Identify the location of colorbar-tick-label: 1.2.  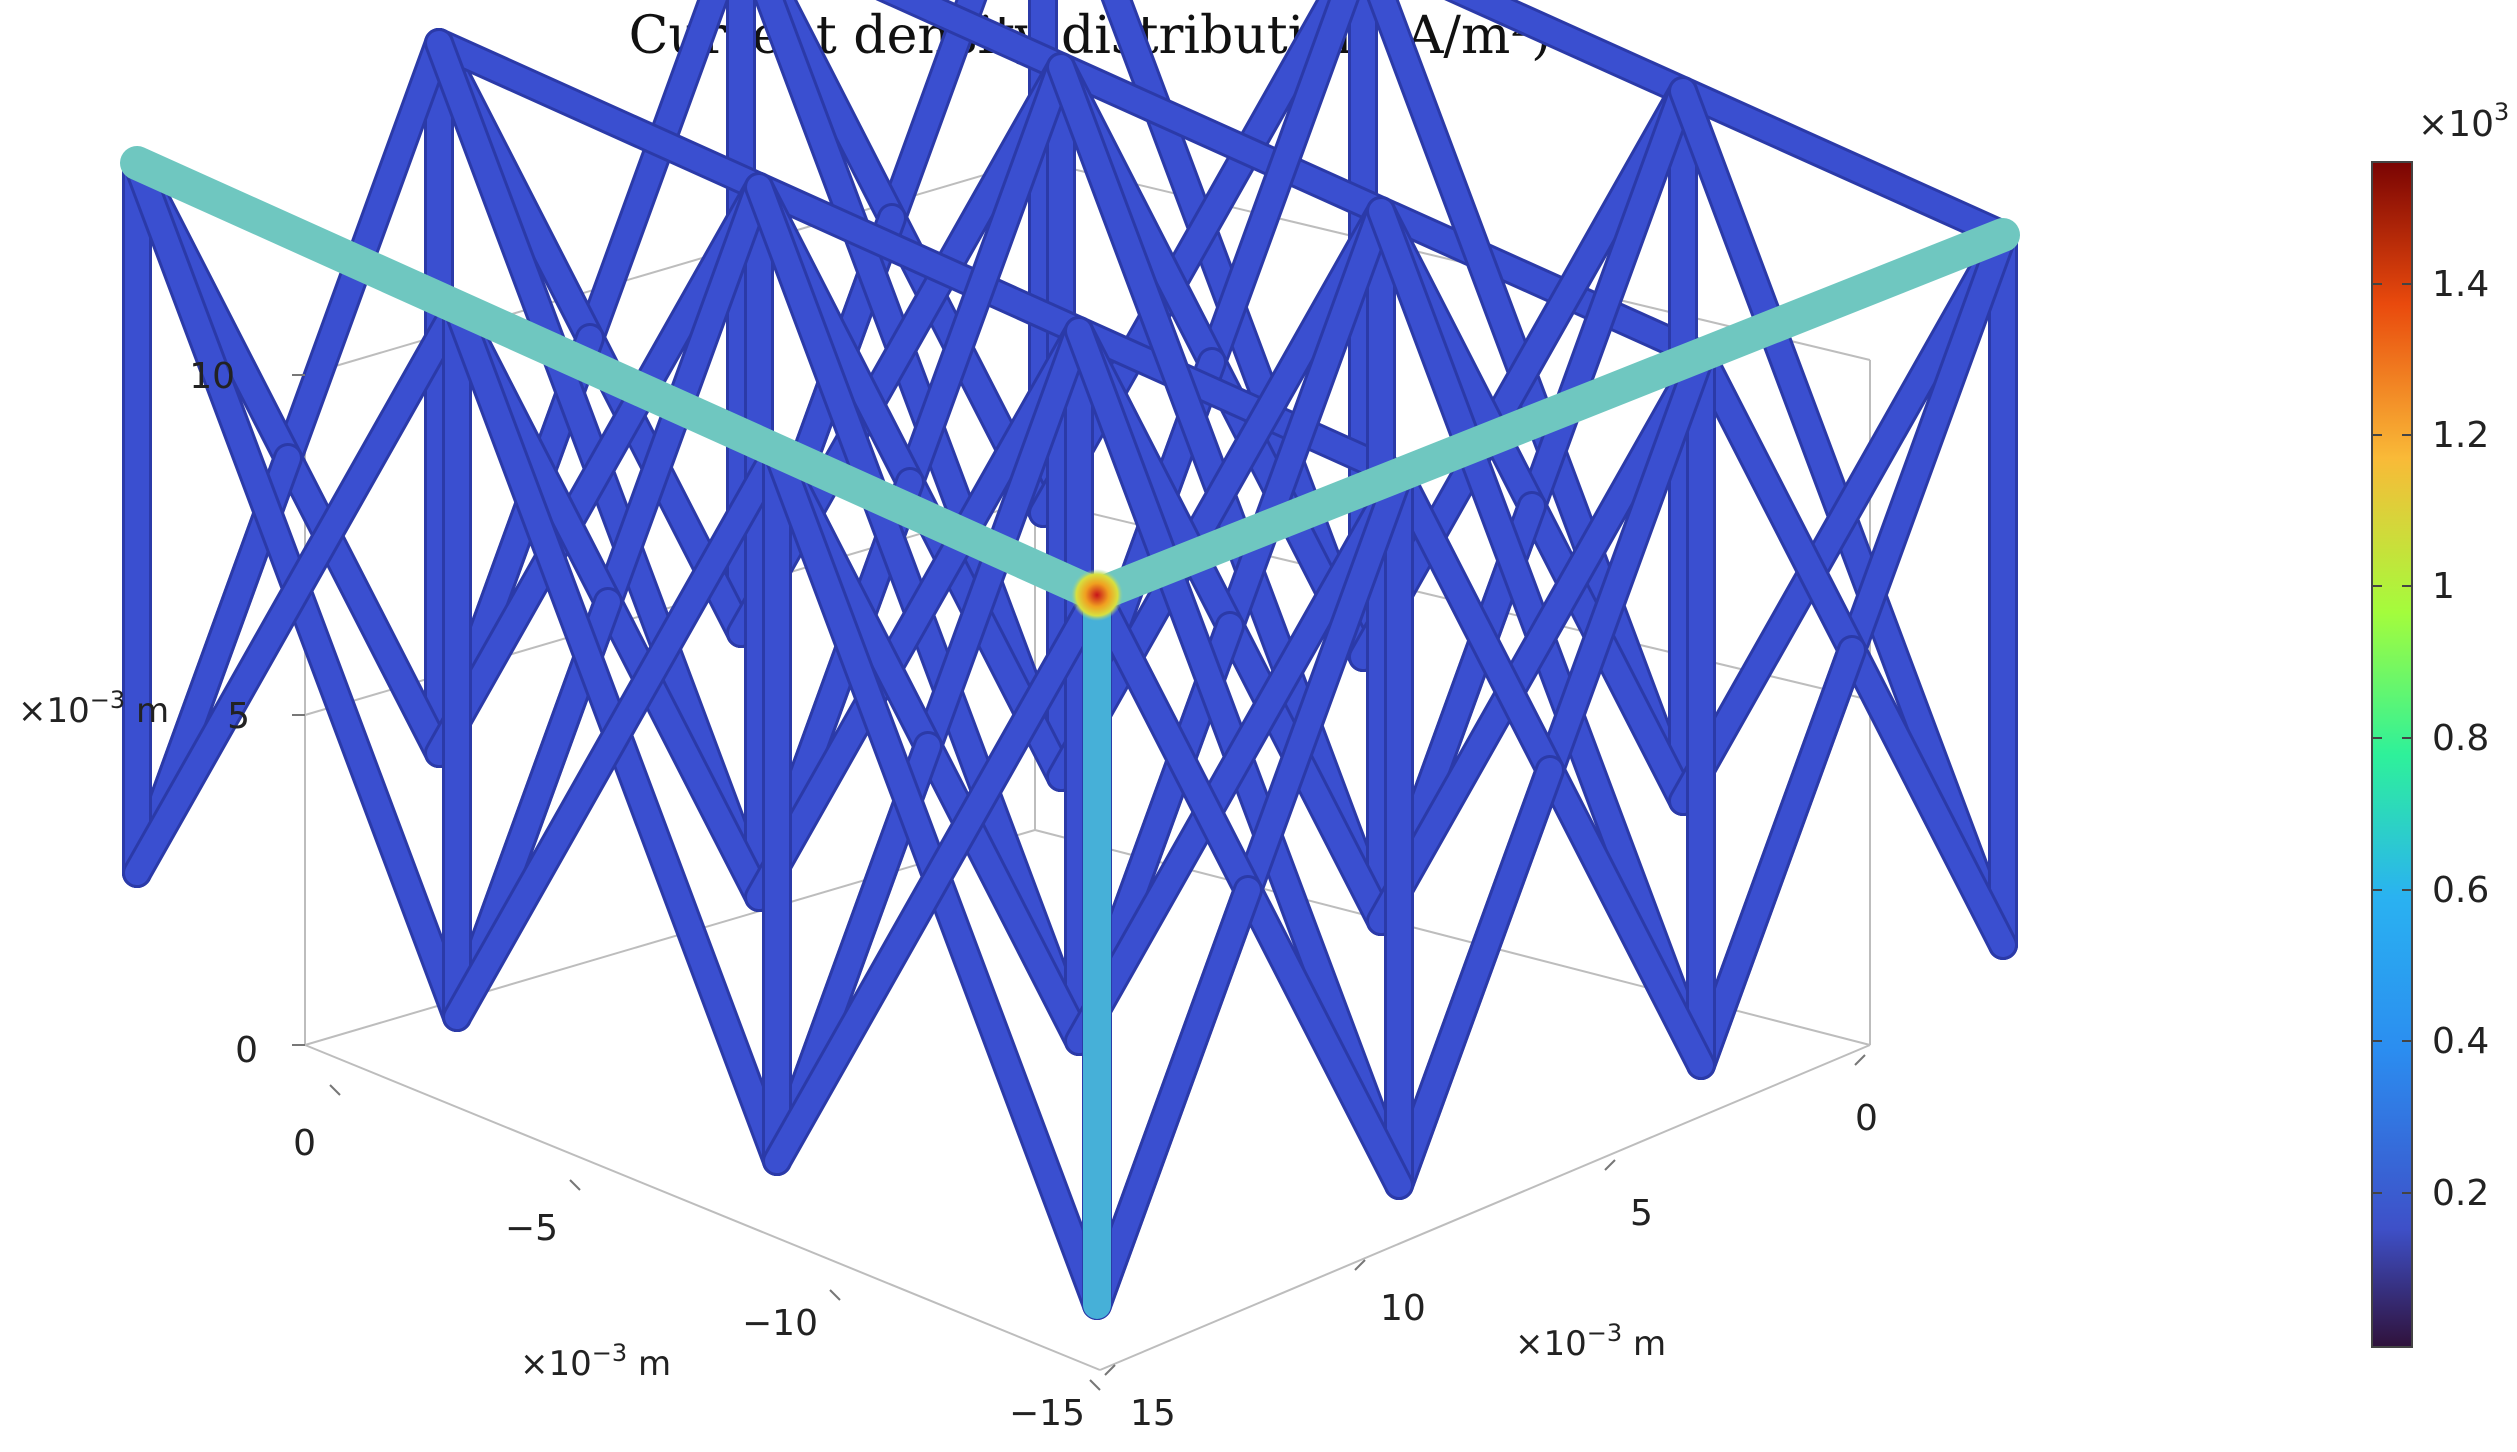
(2460, 435).